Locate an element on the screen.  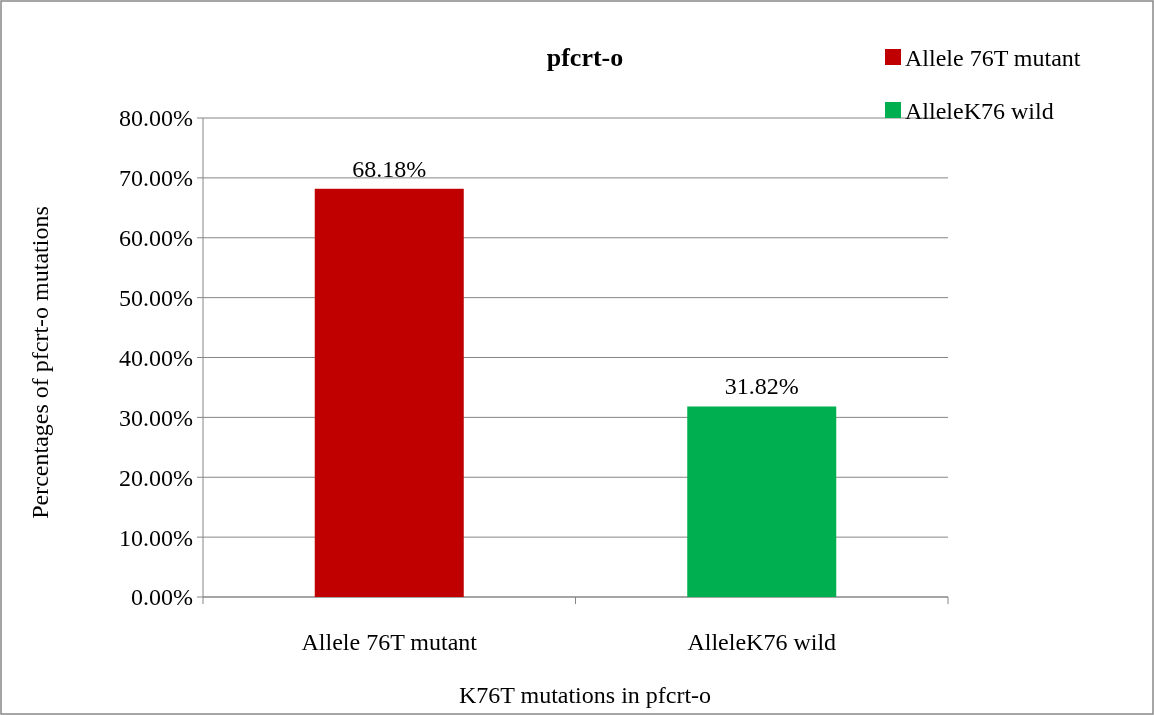
y-tick-label: 80.00% is located at coordinates (156, 118).